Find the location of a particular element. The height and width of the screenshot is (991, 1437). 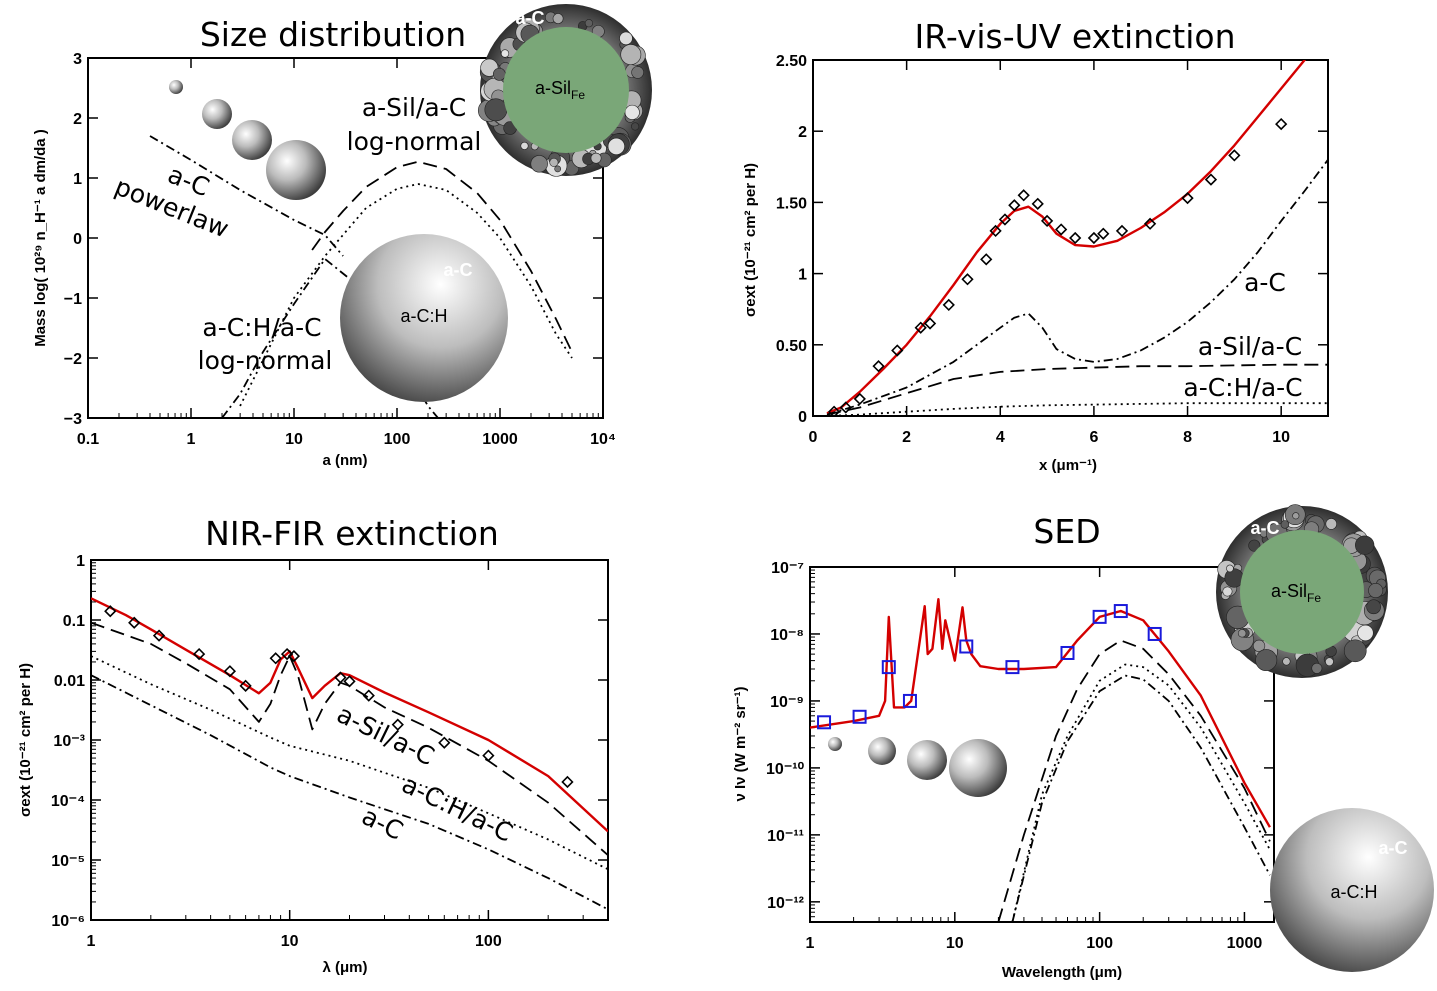

grain-sil-inner-label: a-SilFe is located at coordinates (560, 90).